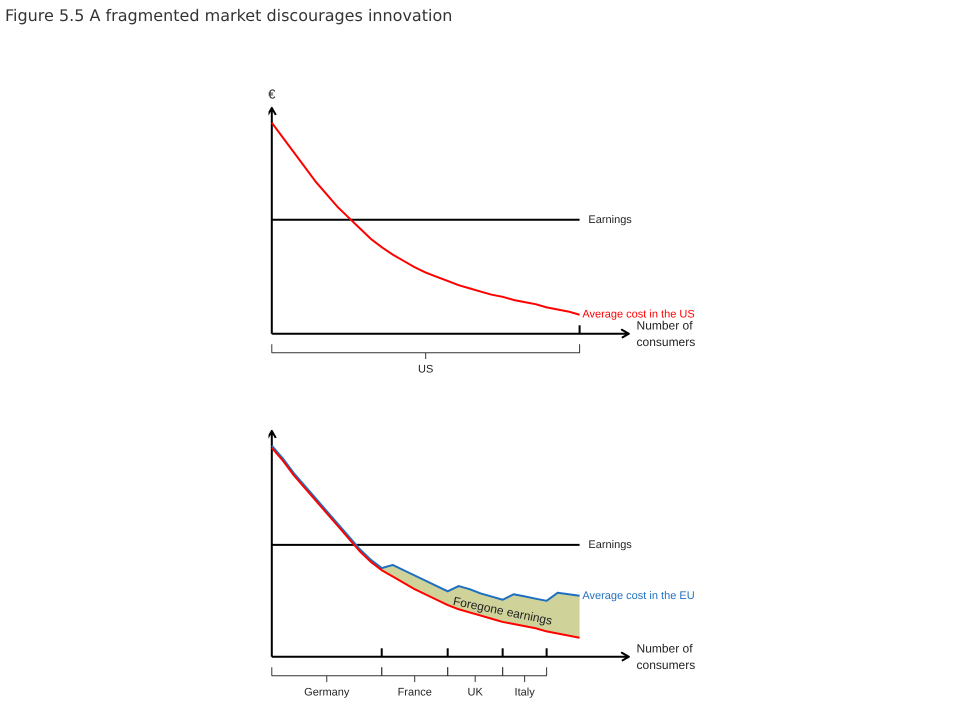  Describe the element at coordinates (272, 94) in the screenshot. I see `y-axis-title: €` at that location.